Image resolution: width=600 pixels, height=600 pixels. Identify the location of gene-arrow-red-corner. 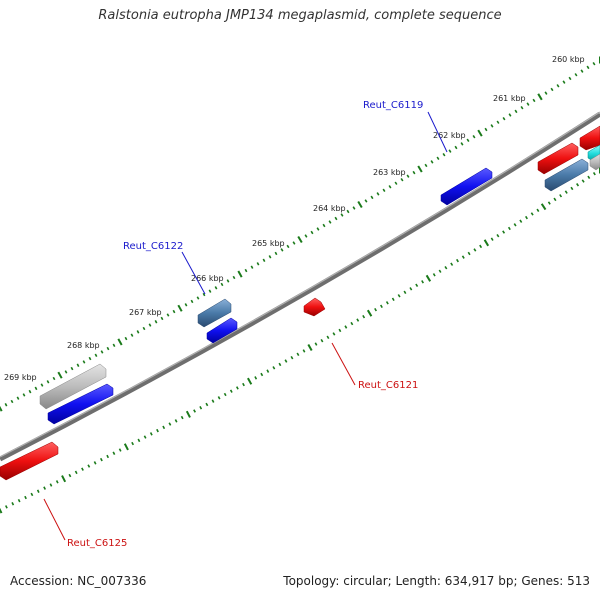
(589, 138).